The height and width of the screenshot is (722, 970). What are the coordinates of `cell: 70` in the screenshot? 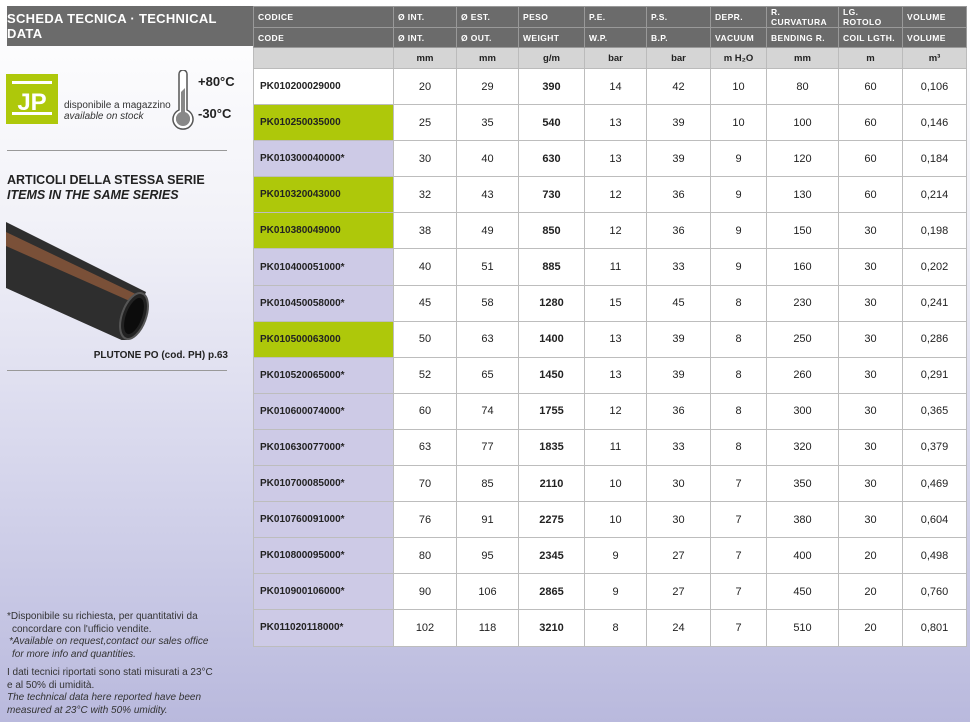 It's located at (425, 484).